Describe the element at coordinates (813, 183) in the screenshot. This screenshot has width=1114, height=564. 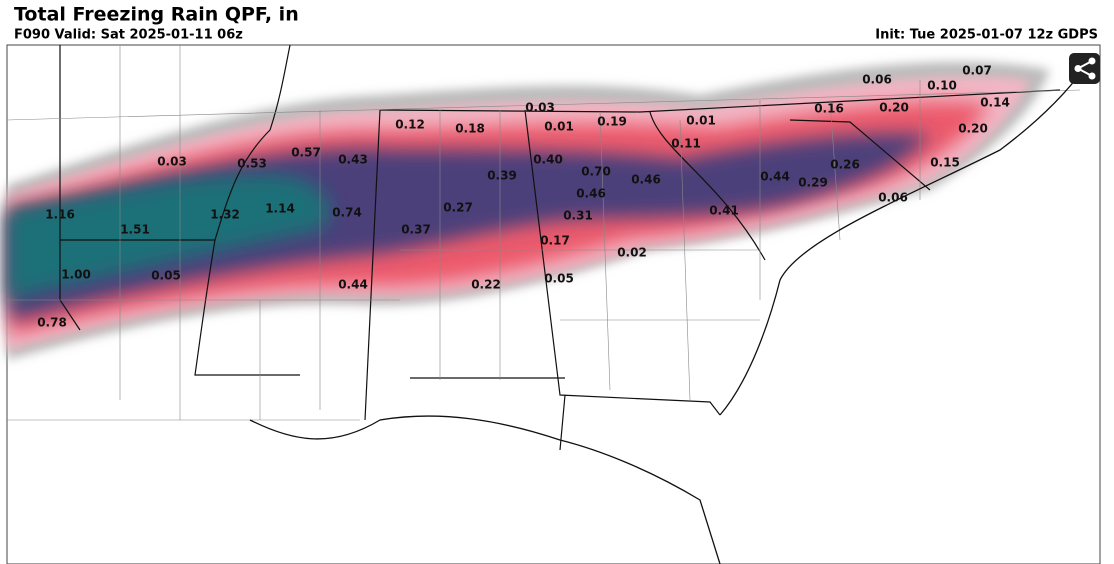
I see `qpf-label: 0.29` at that location.